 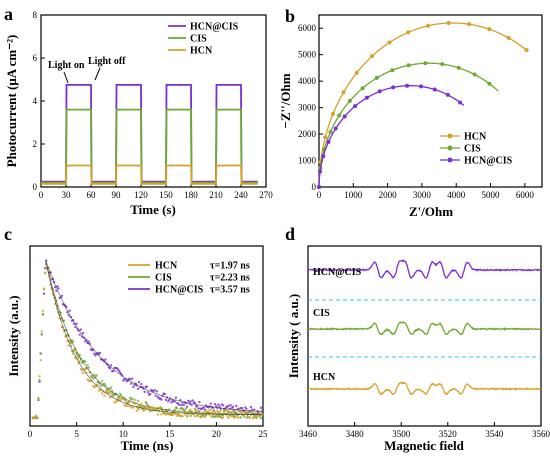 I want to click on legend-label: CIS, so click(x=198, y=39).